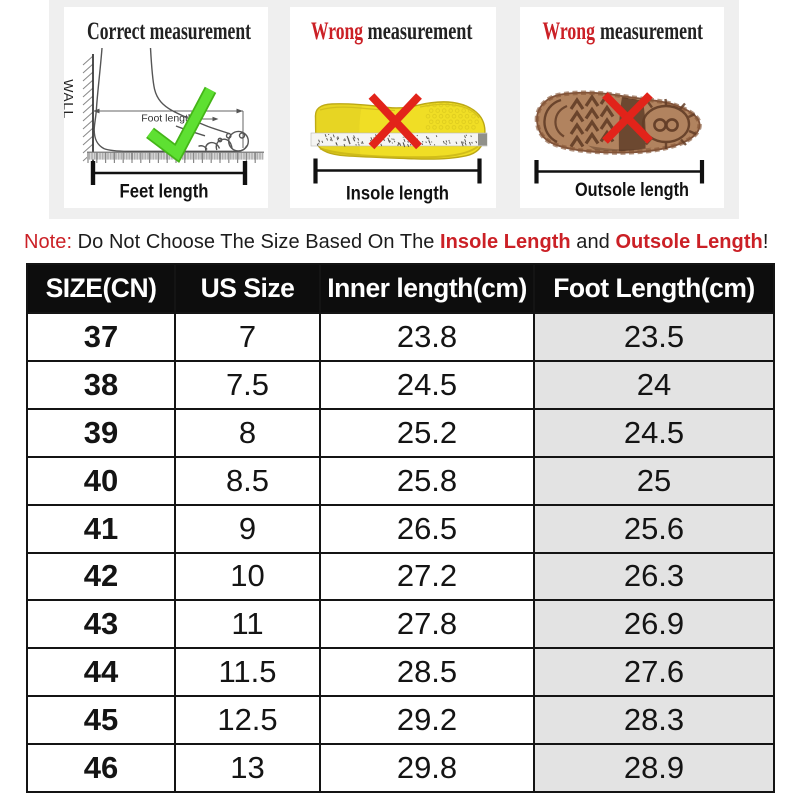  What do you see at coordinates (632, 190) in the screenshot?
I see `svg-text: Outsole length` at bounding box center [632, 190].